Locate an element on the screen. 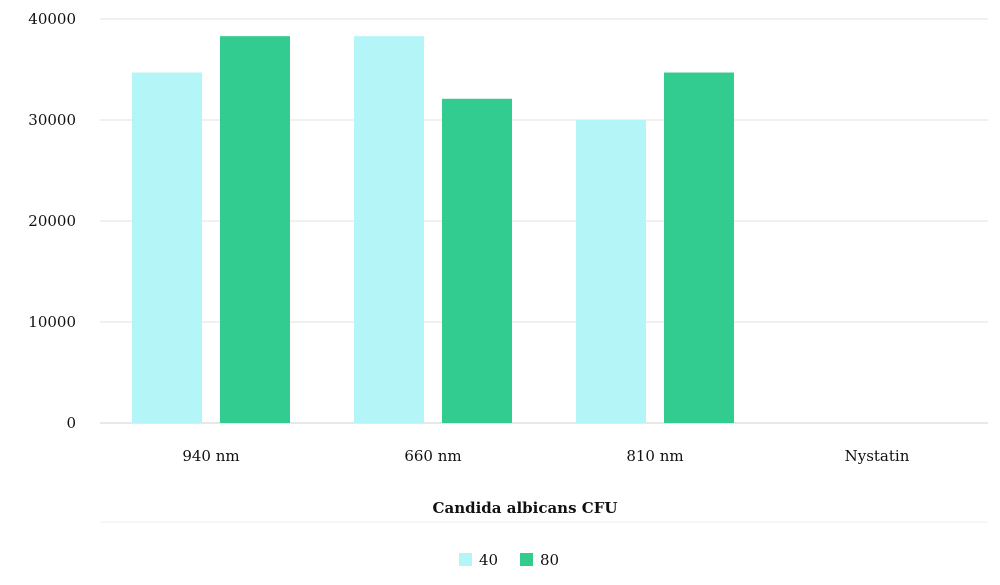 The width and height of the screenshot is (1000, 585). y-axis-tick-labels: 0 10000 20000 30000 40000 is located at coordinates (52, 221).